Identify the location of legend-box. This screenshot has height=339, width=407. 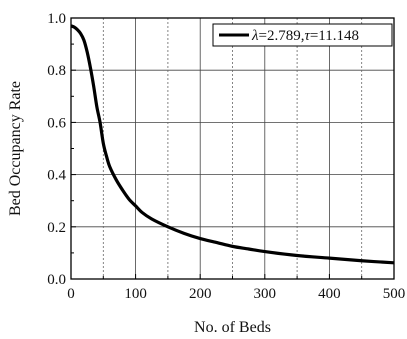
(302, 35).